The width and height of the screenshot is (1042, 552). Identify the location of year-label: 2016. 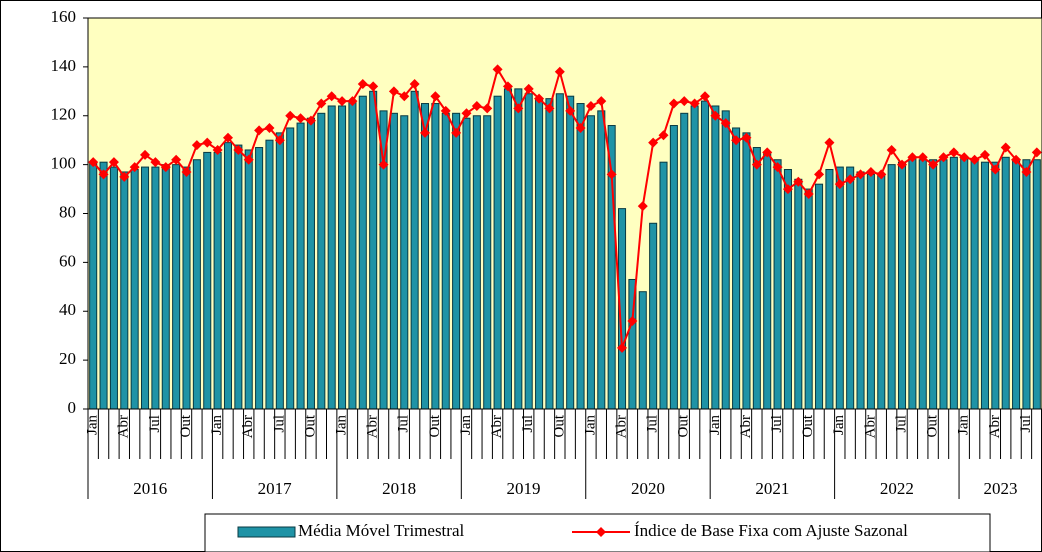
(150, 488).